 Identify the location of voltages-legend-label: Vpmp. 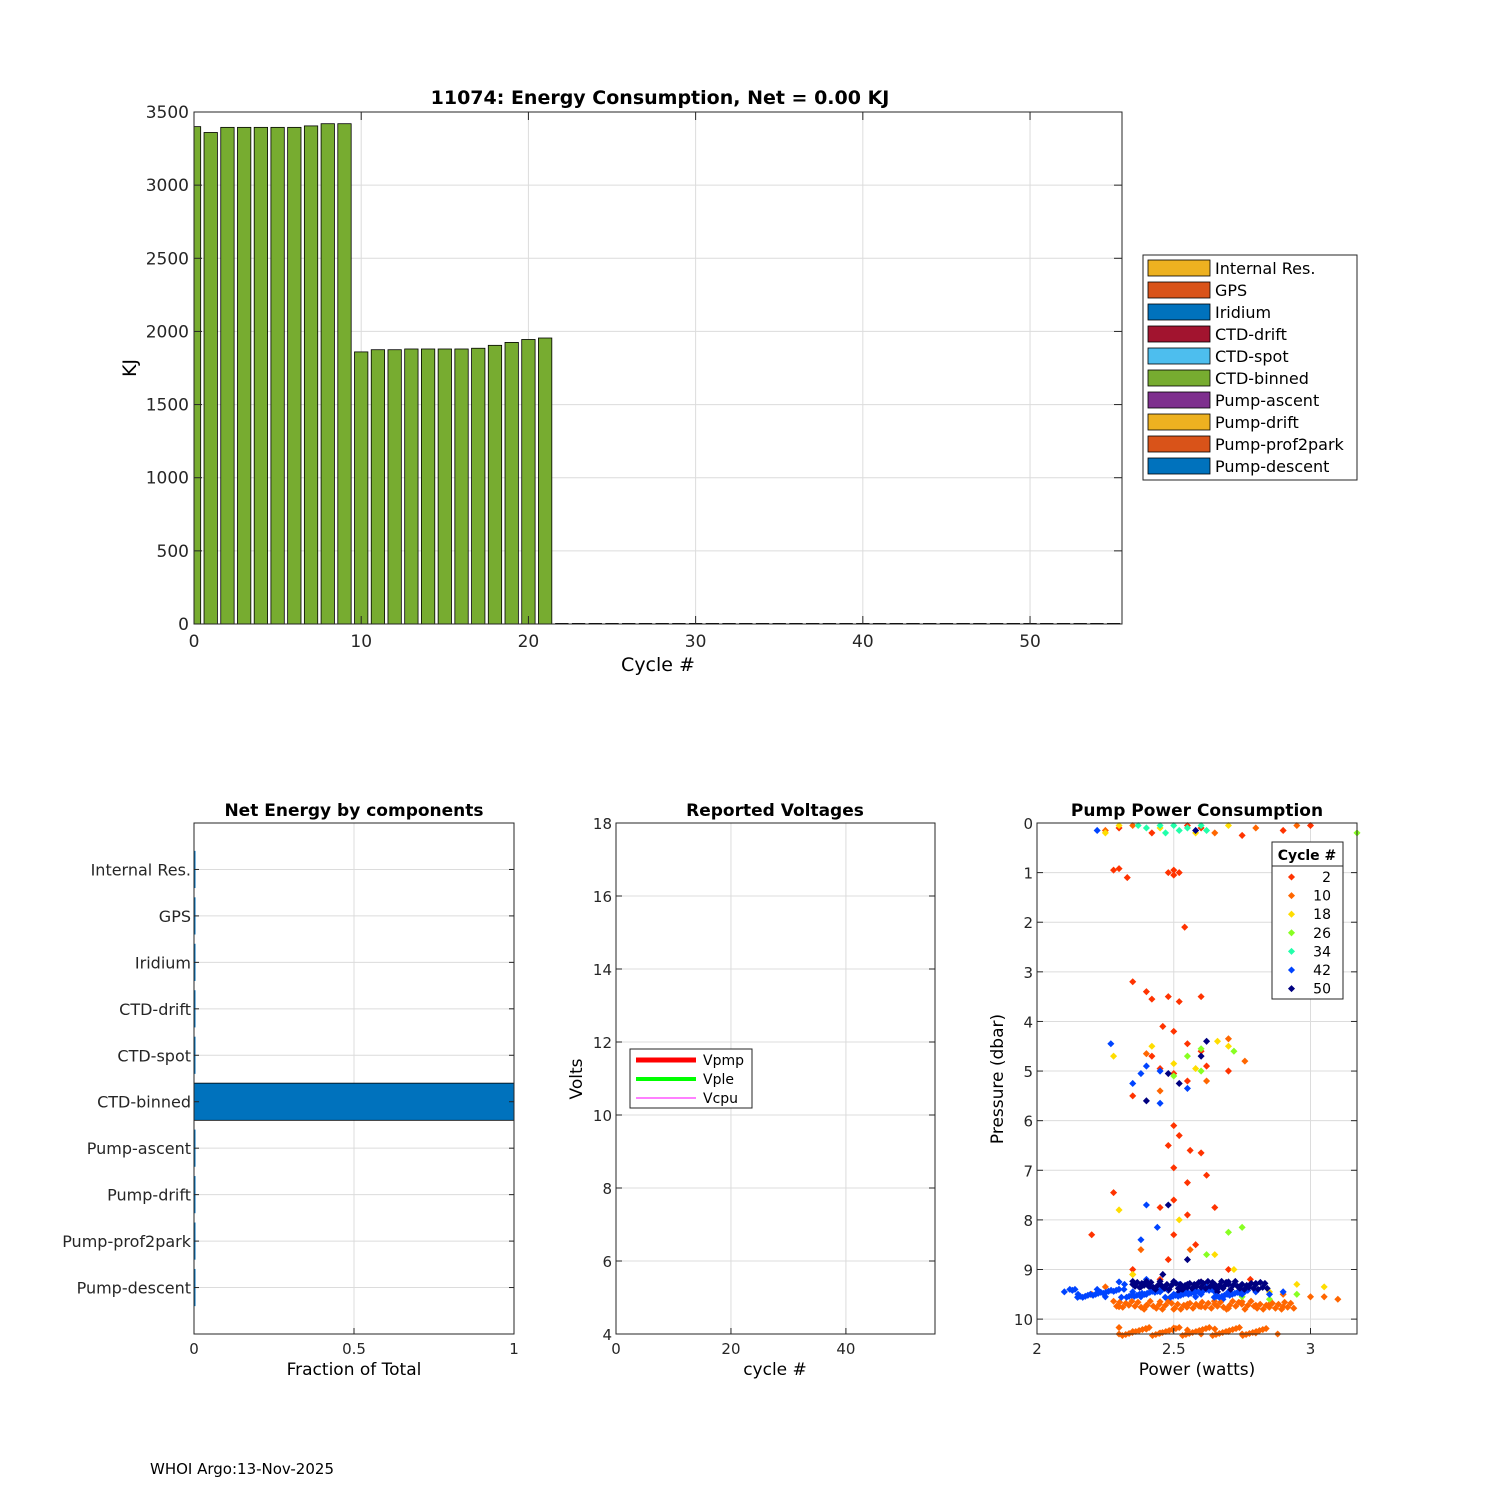
(723, 1061).